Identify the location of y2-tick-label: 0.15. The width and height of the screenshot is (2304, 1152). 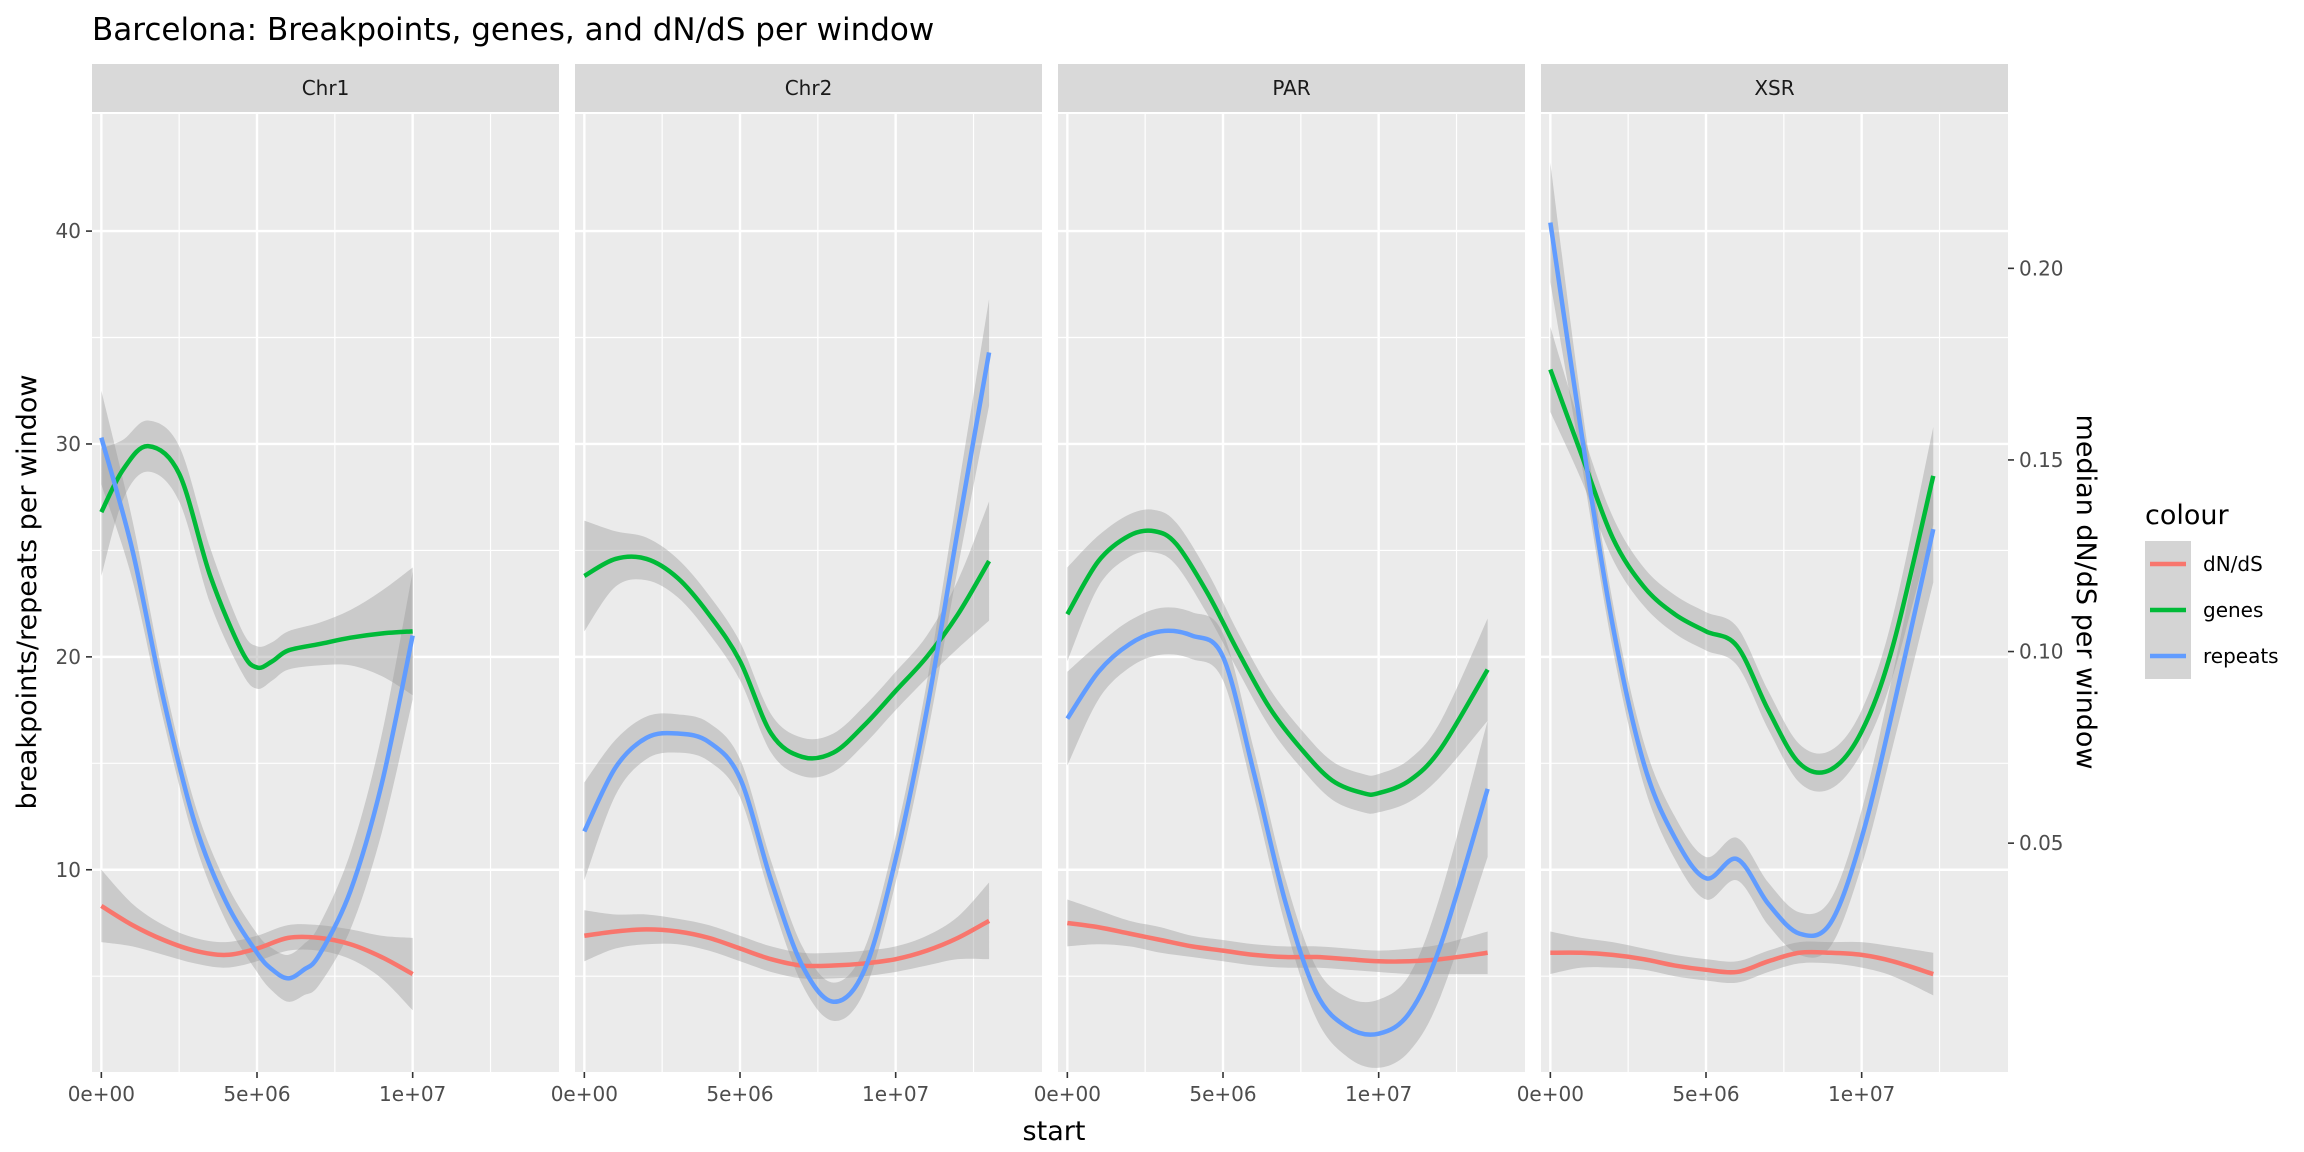
(2041, 460).